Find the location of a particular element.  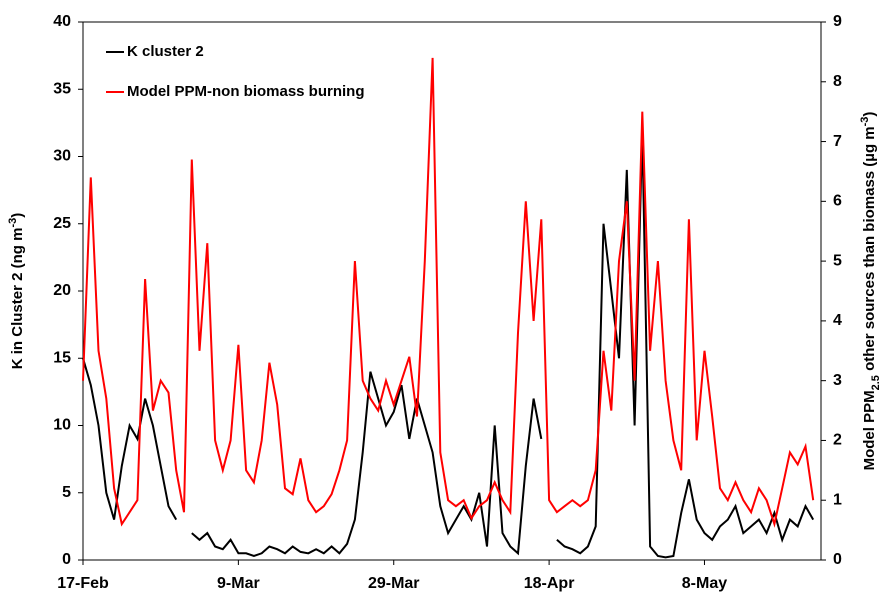

y2-tick-label: 8 is located at coordinates (837, 81).